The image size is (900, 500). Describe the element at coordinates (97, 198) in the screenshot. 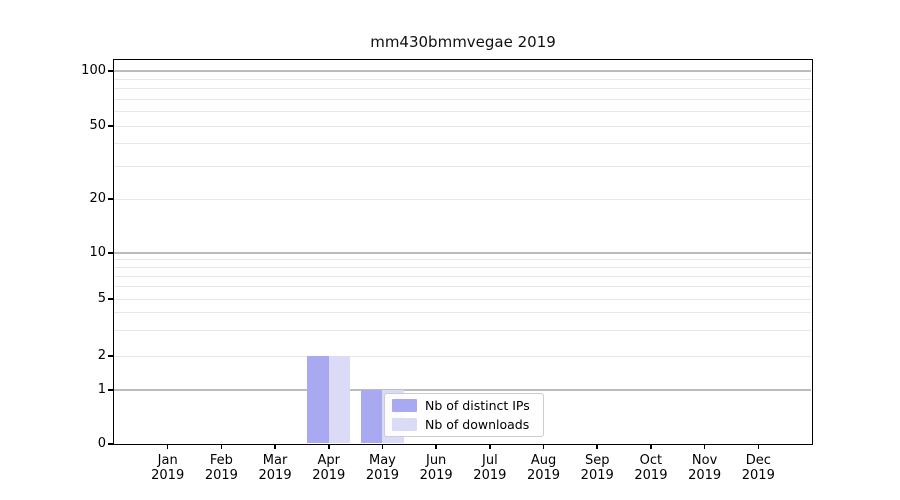

I see `y-tick-label: 20` at that location.